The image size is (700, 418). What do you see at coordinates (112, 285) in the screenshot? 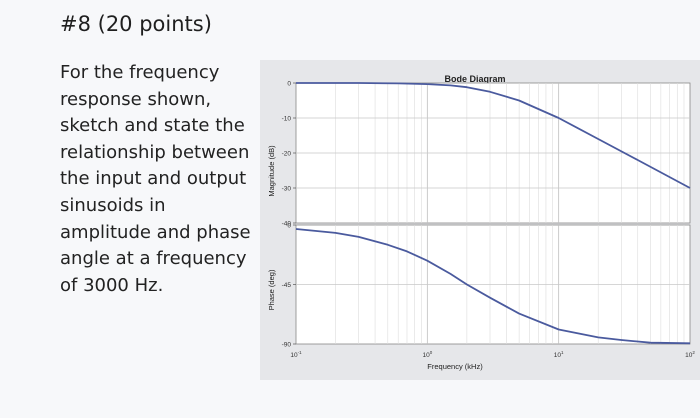
I see `problem-line: of 3000 Hz.` at bounding box center [112, 285].